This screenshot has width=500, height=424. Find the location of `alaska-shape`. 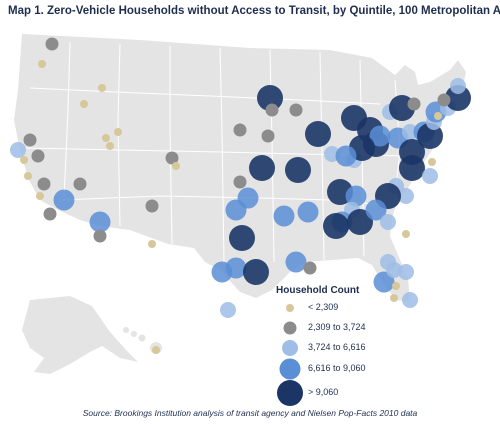

alaska-shape is located at coordinates (80, 335).